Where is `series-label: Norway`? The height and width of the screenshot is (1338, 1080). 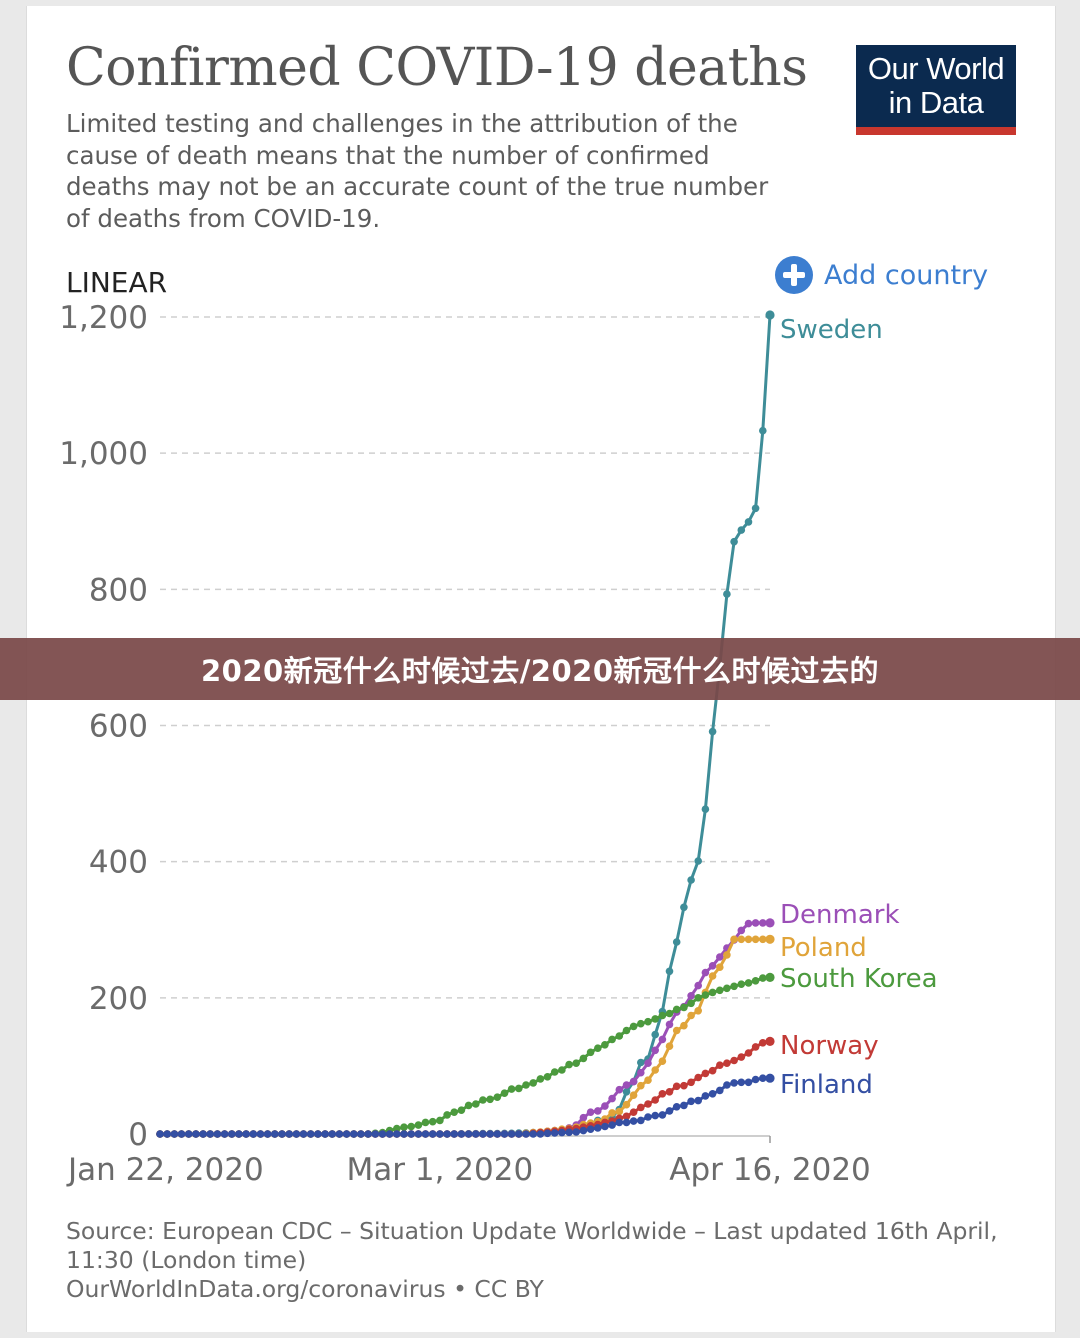 series-label: Norway is located at coordinates (829, 1046).